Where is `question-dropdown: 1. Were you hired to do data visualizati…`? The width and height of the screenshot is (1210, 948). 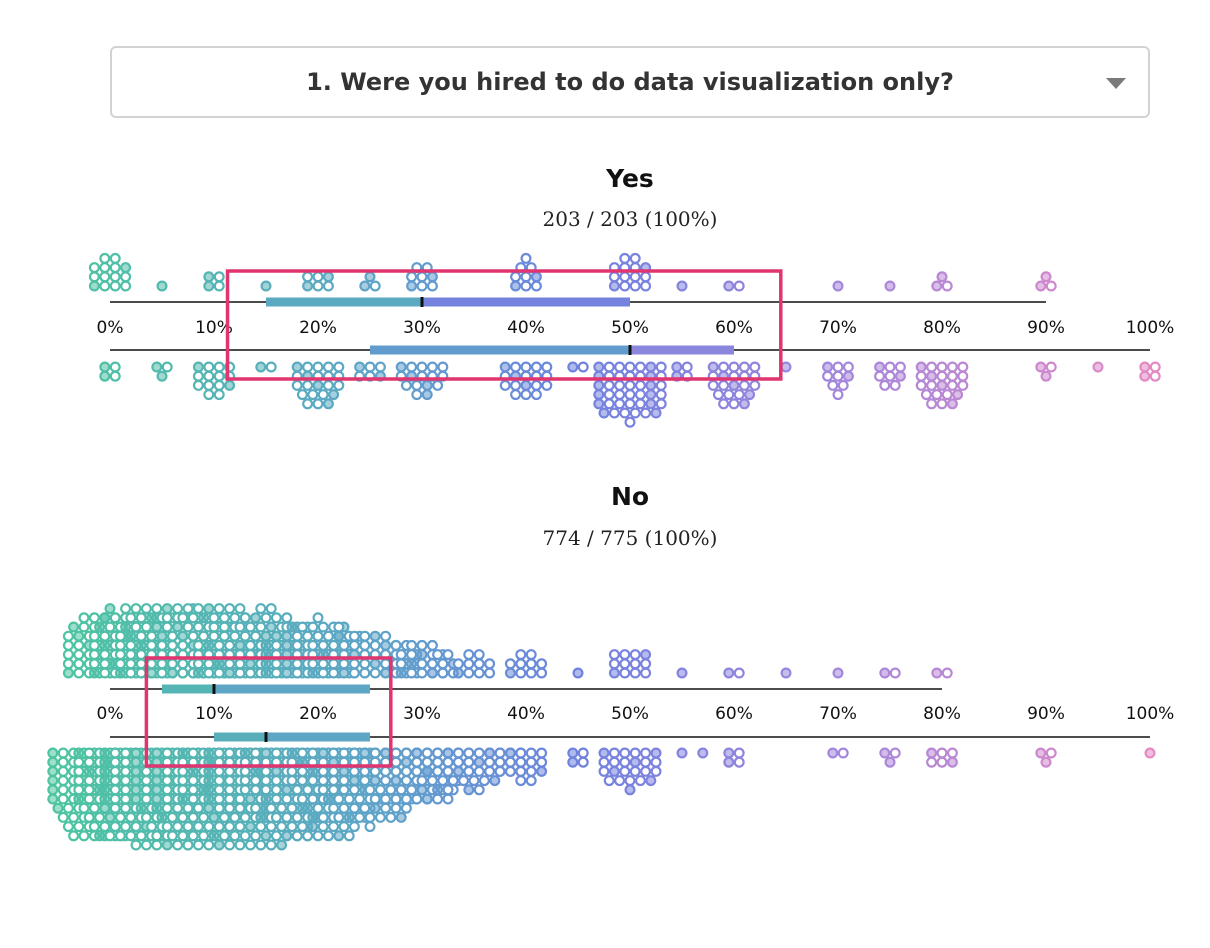
question-dropdown: 1. Were you hired to do data visualizati… is located at coordinates (630, 82).